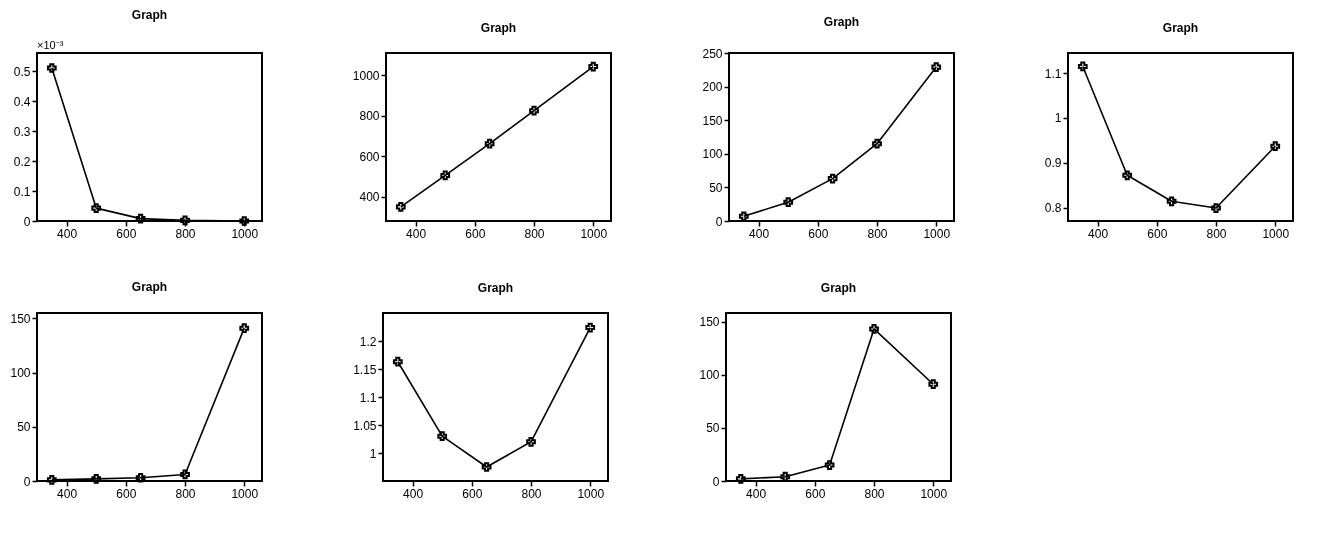  I want to click on y-tick-label: 0.9, so click(1053, 163).